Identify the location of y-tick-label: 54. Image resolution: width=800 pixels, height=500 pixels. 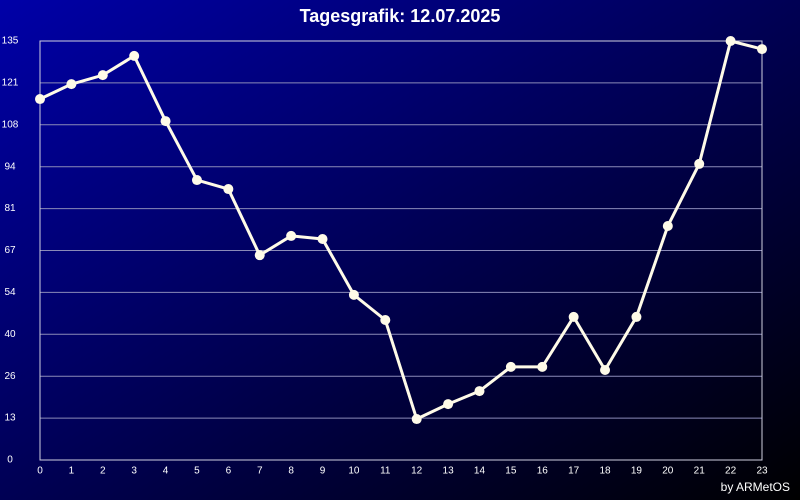
(10, 292).